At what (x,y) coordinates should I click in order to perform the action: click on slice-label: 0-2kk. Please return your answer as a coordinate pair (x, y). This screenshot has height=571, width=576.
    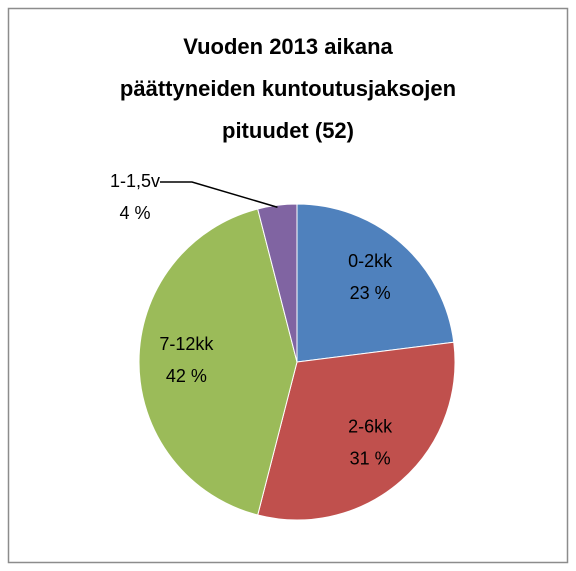
    Looking at the image, I should click on (370, 261).